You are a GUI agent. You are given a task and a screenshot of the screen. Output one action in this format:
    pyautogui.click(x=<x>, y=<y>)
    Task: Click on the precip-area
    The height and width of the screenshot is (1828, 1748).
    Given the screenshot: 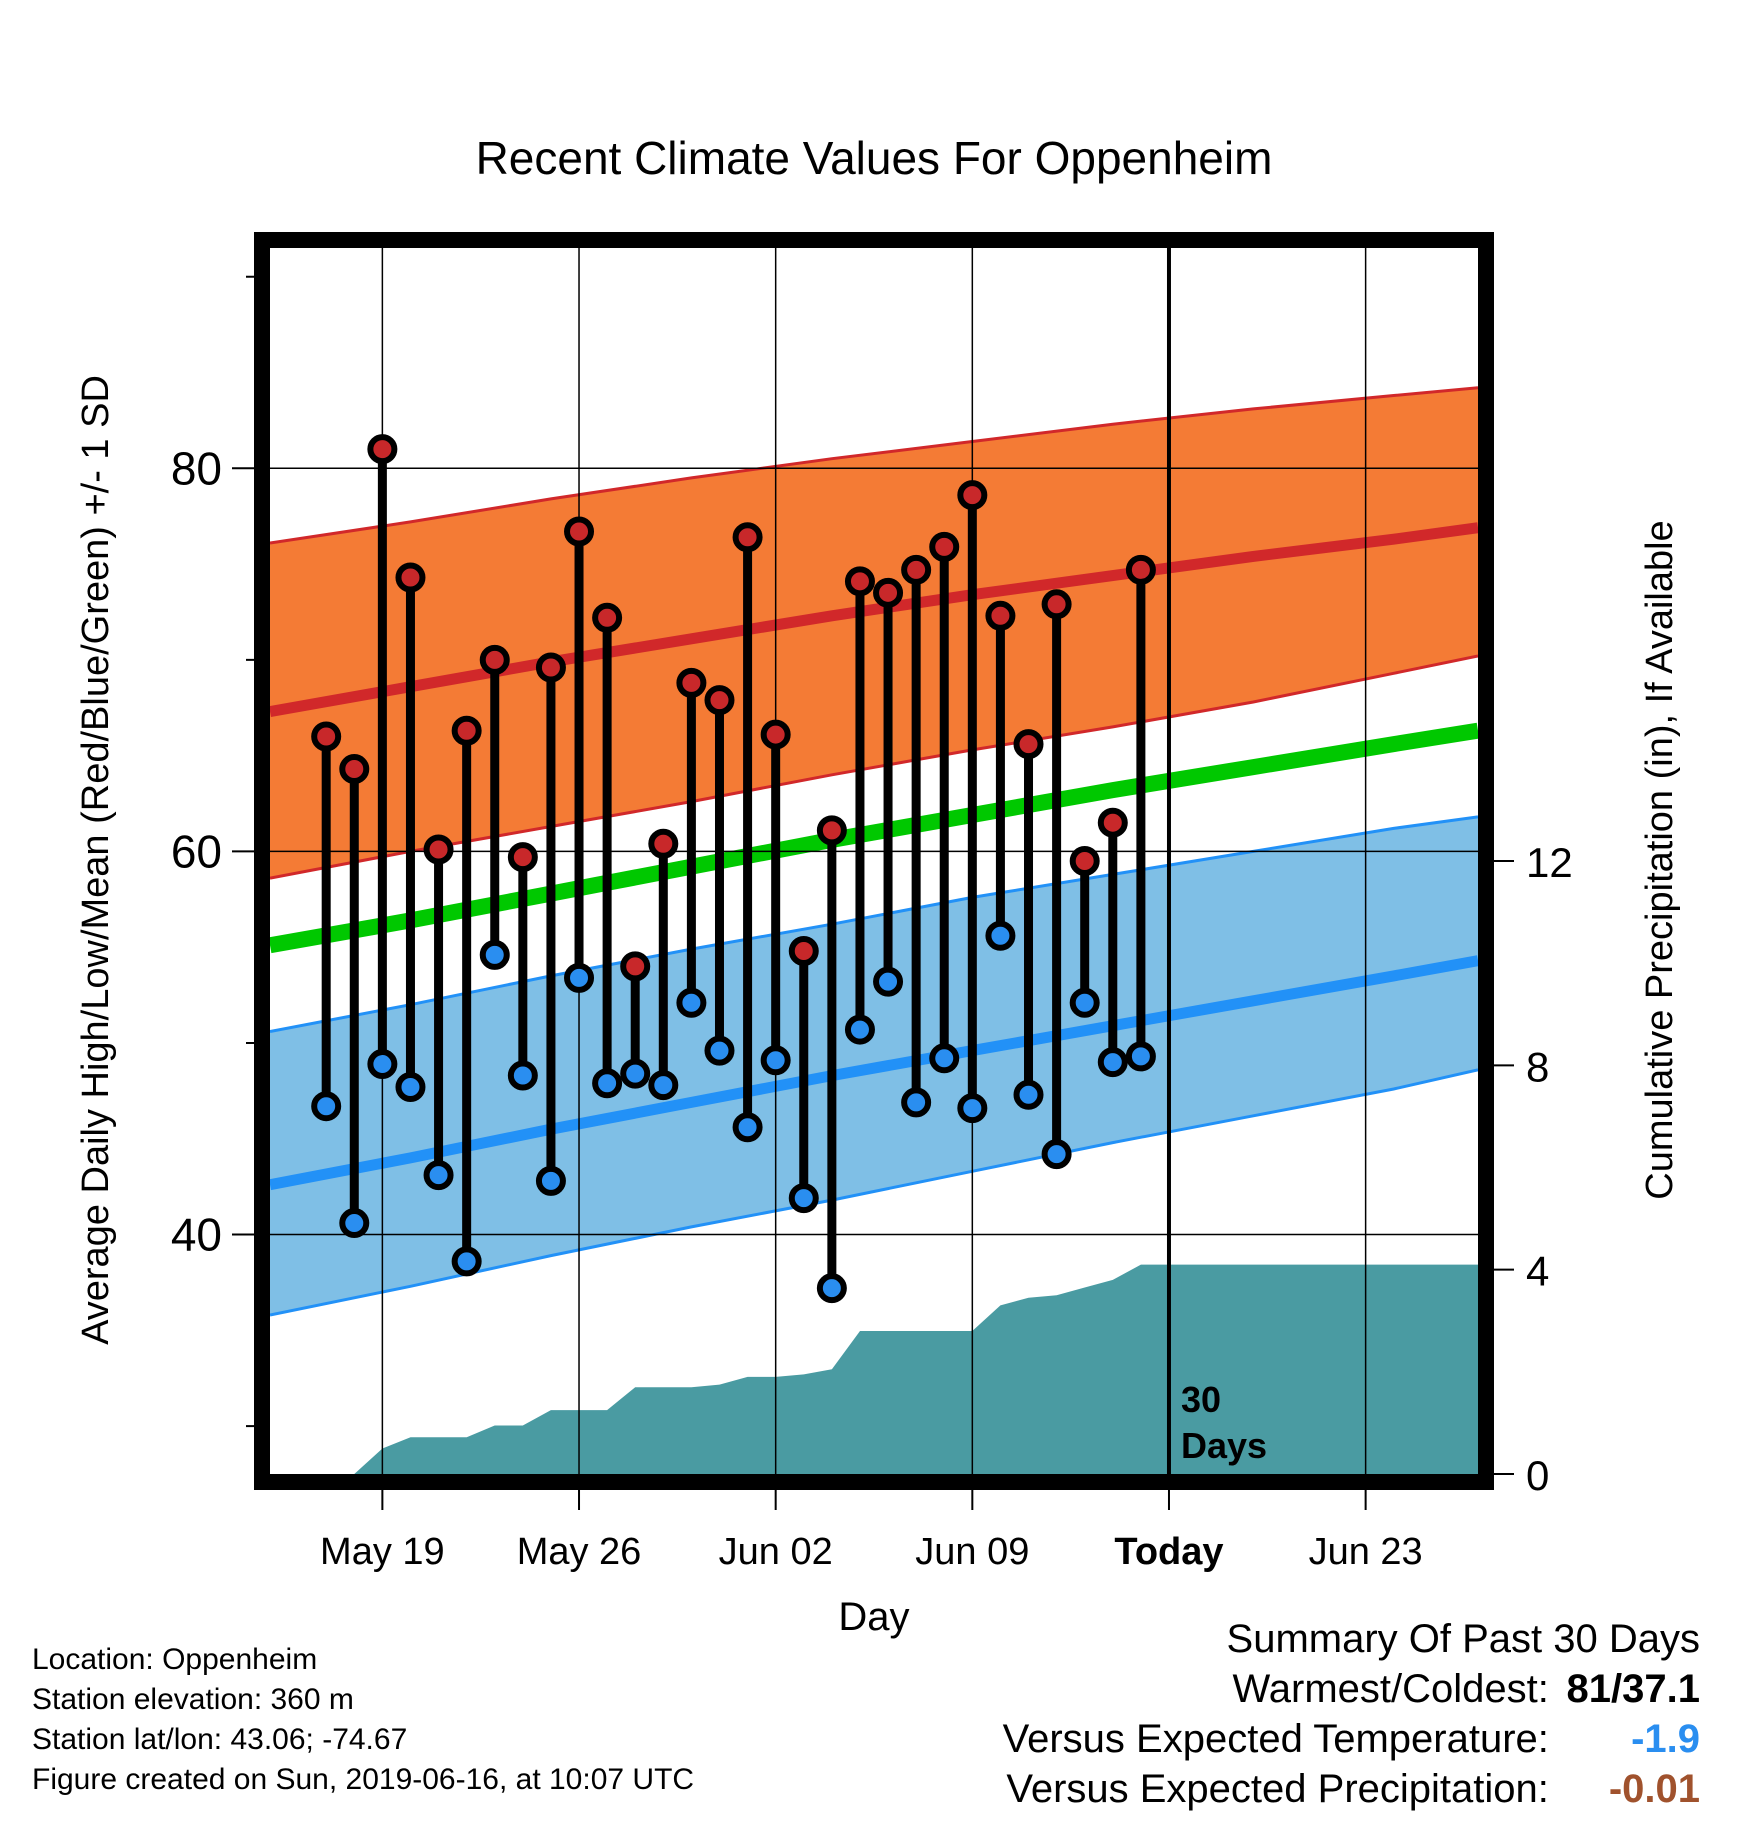 What is the action you would take?
    pyautogui.click(x=902, y=1369)
    